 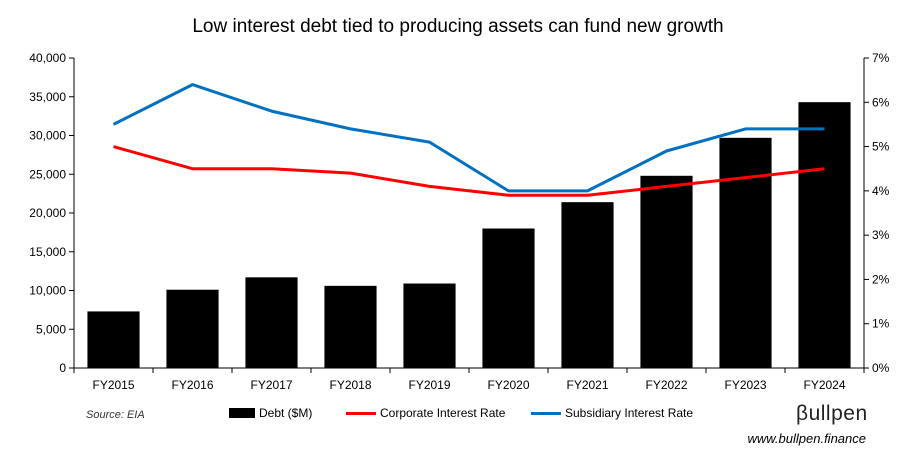 I want to click on y-left-tick-label: 10,000, so click(x=47, y=291).